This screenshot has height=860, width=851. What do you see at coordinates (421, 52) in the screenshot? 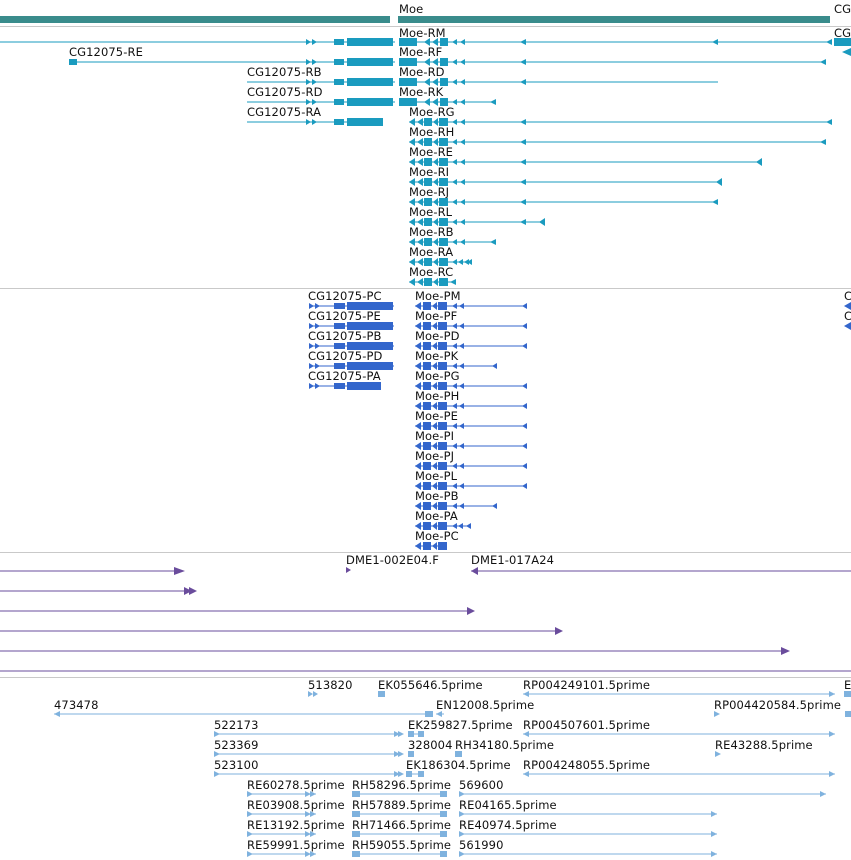
I see `transcript-label: Moe-RF` at bounding box center [421, 52].